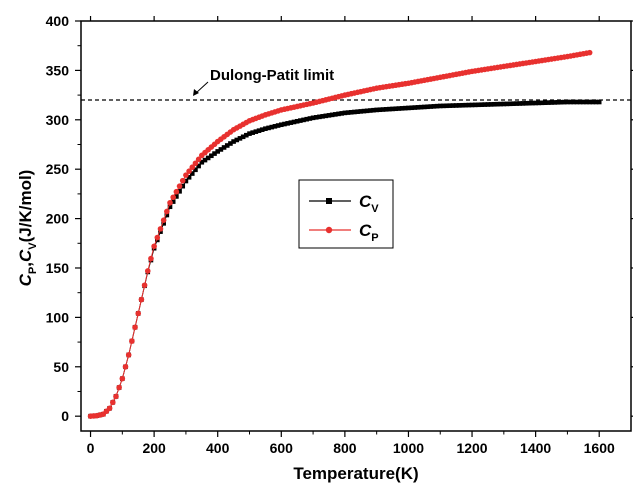 The height and width of the screenshot is (488, 633). I want to click on x-tick-label: 800, so click(345, 448).